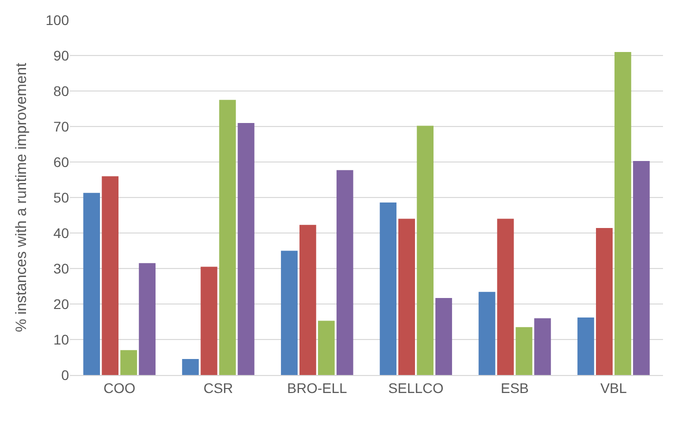  Describe the element at coordinates (614, 388) in the screenshot. I see `x-tick-label: VBL` at that location.